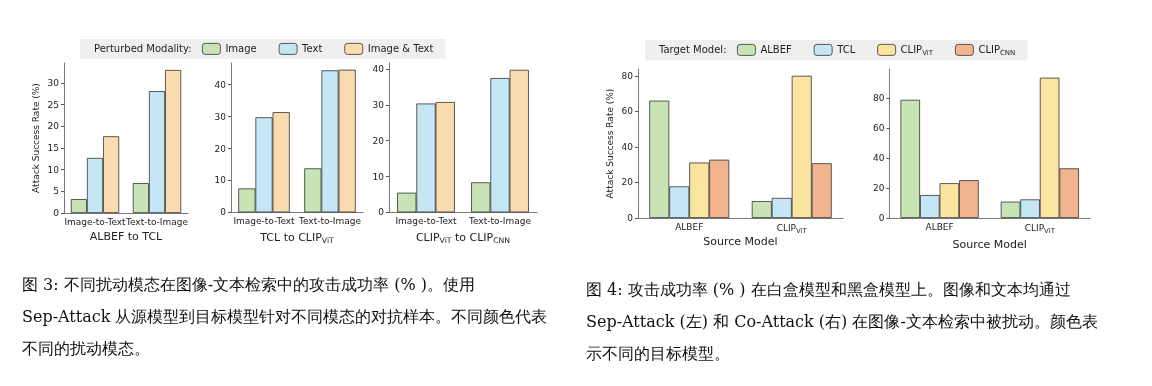 This screenshot has width=1152, height=386. I want to click on legend-label: ALBEF, so click(776, 50).